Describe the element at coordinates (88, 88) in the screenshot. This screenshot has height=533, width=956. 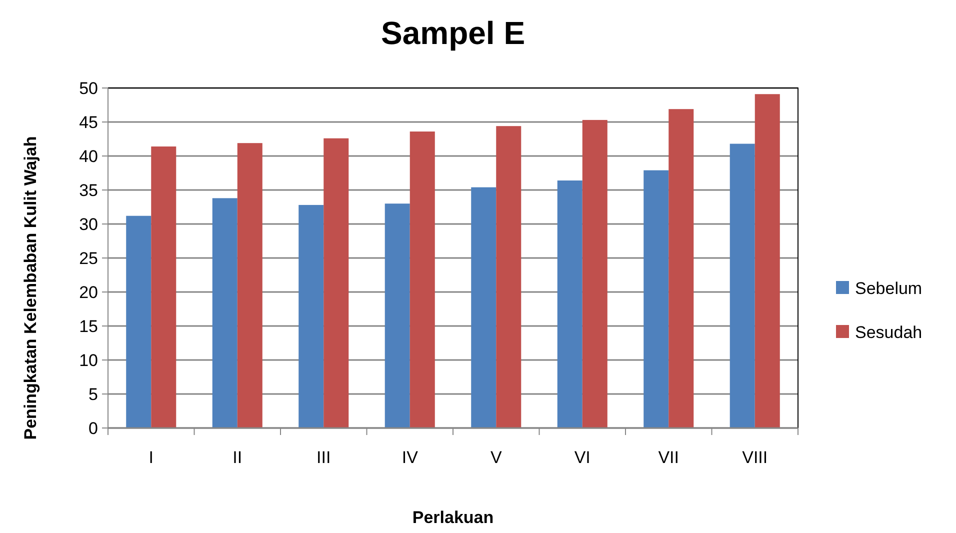
I see `y-tick-label: 50` at that location.